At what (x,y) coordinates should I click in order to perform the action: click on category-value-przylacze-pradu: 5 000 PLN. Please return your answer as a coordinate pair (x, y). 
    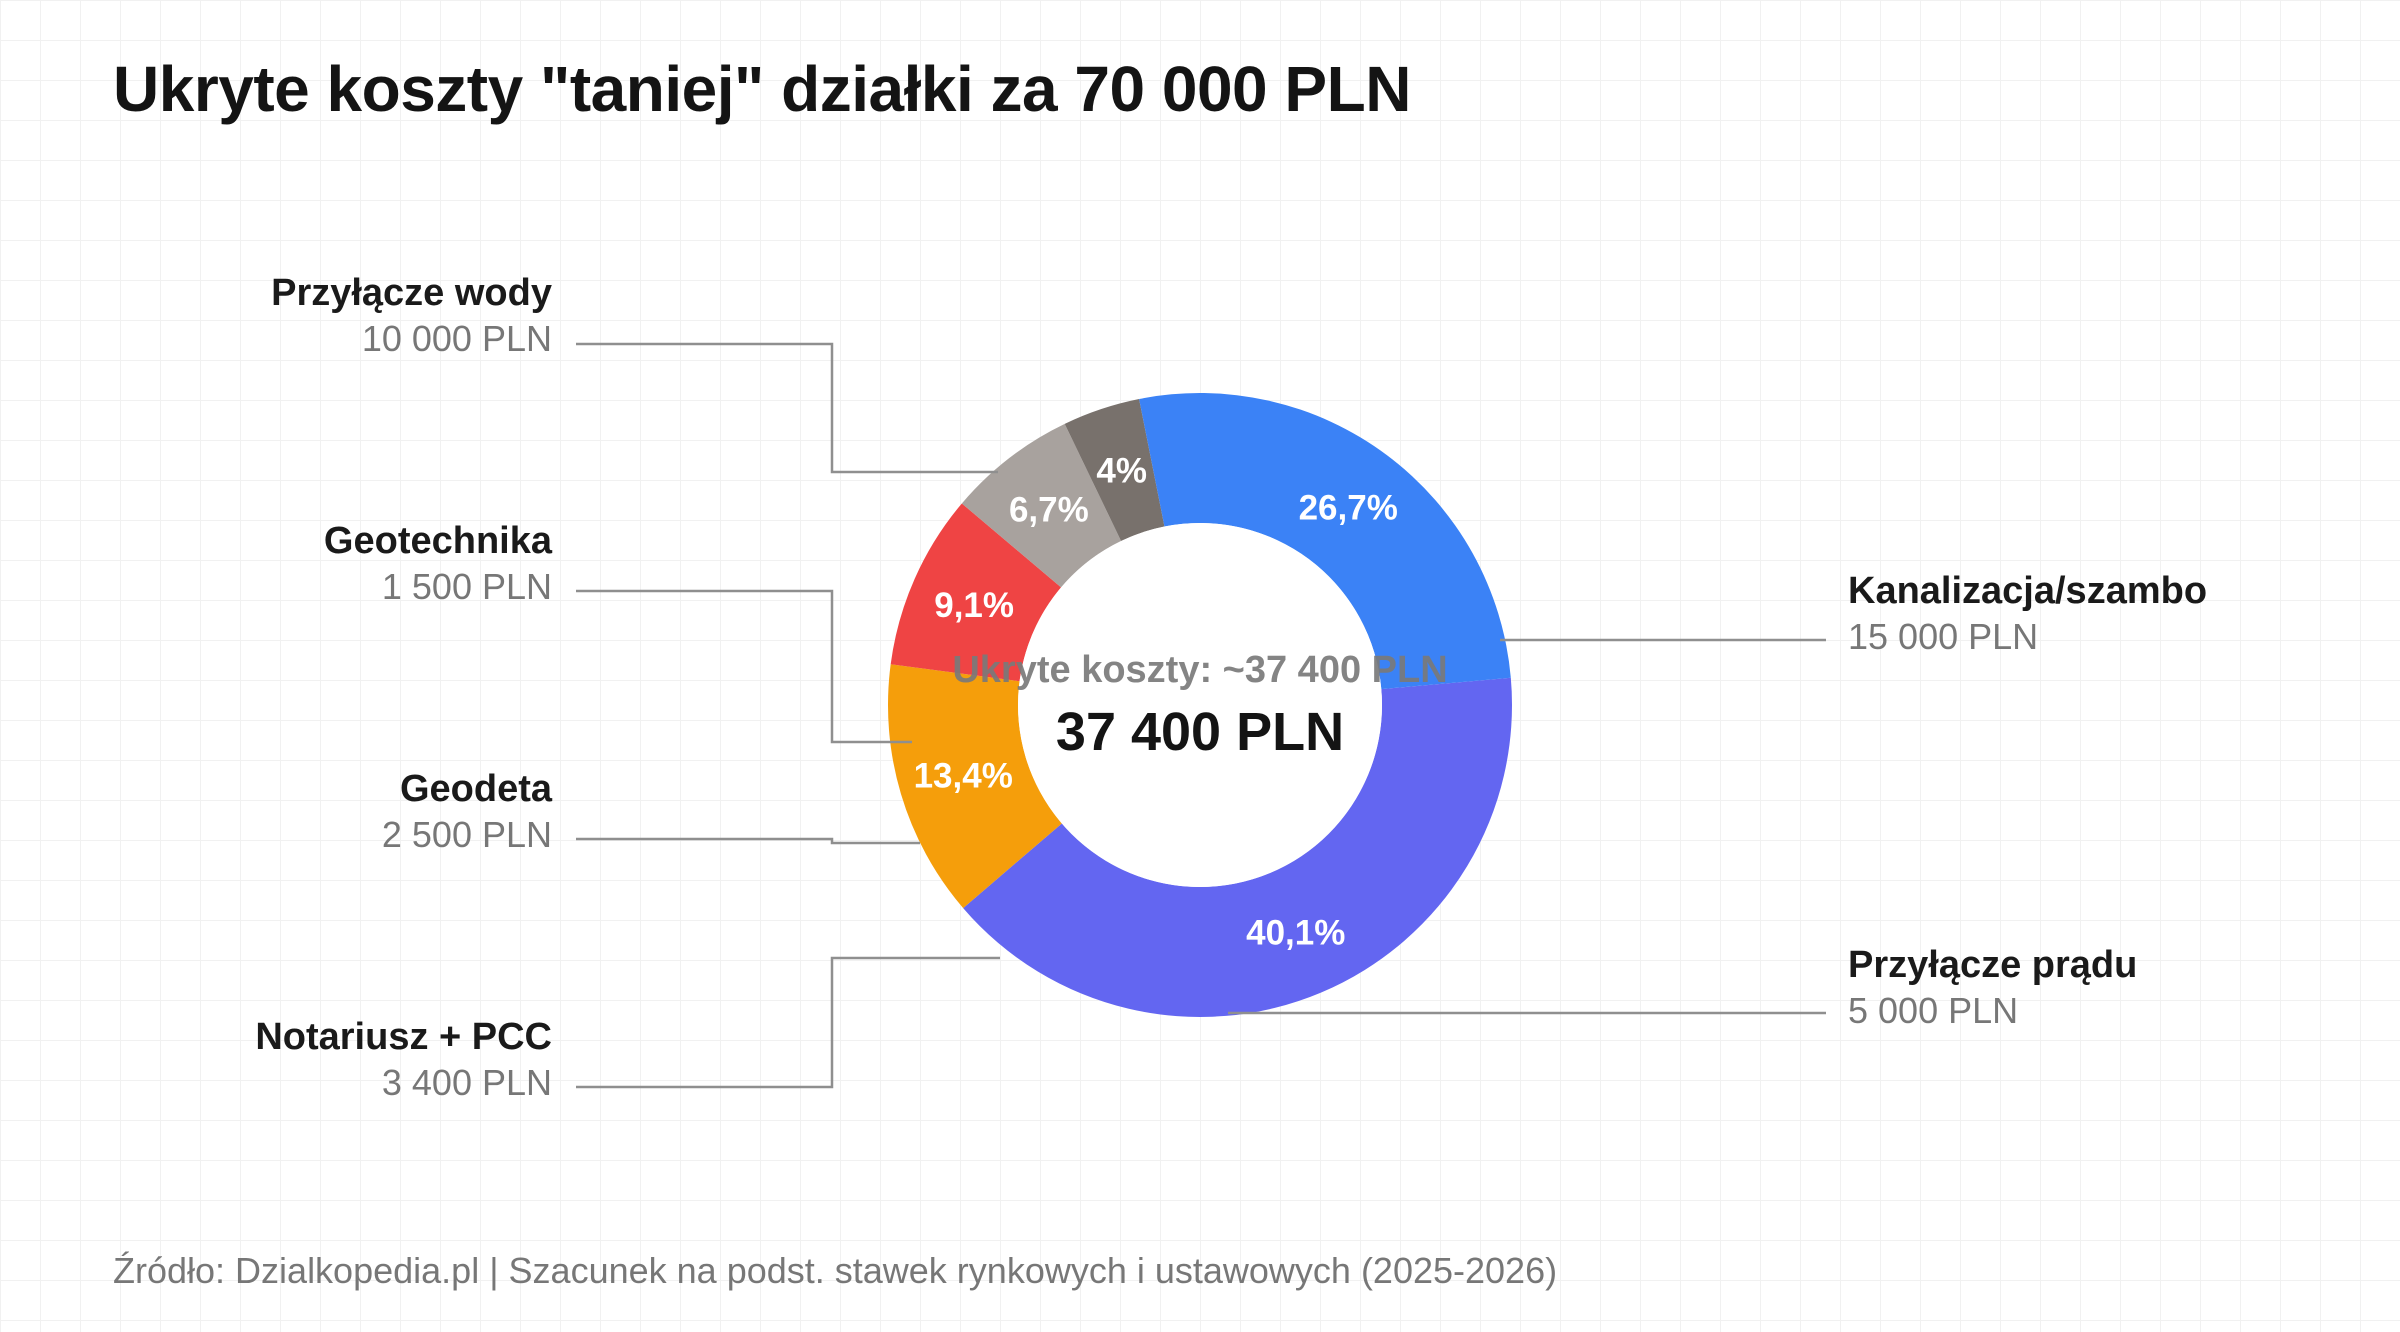
    Looking at the image, I should click on (1933, 1010).